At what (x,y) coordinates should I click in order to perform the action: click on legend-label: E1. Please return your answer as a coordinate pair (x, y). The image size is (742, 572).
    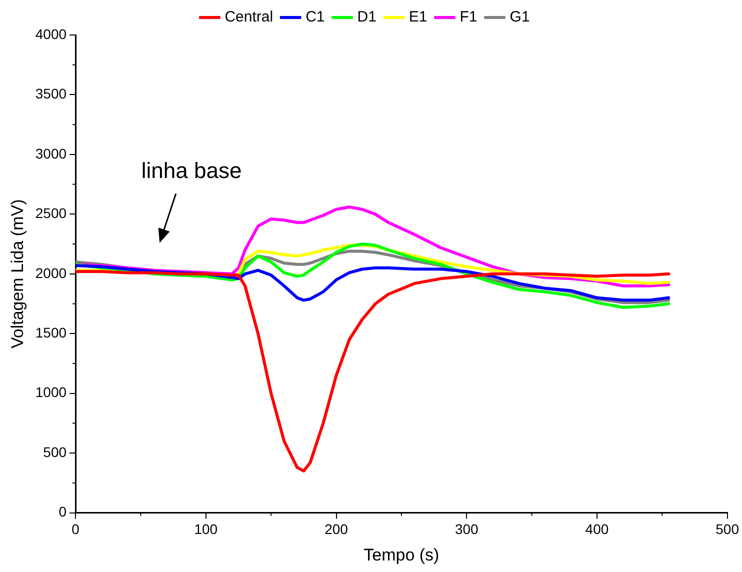
    Looking at the image, I should click on (418, 17).